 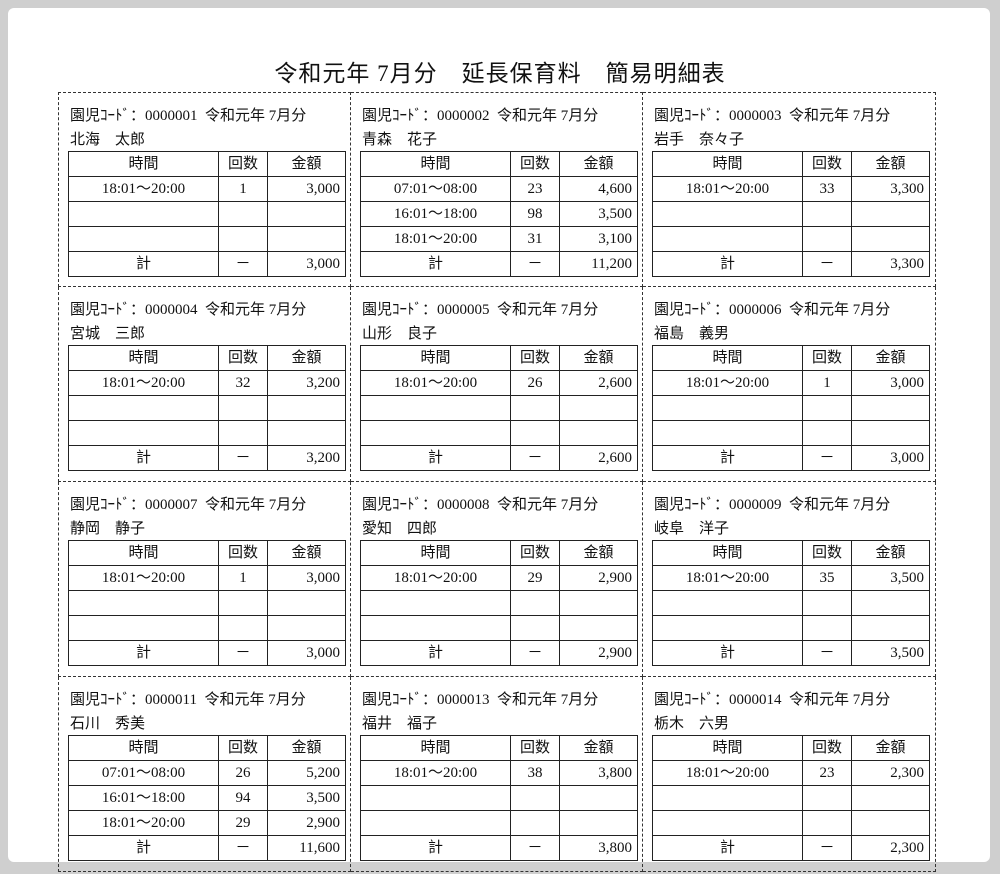 I want to click on table-row: 16:01～18:00 94 3,500, so click(x=207, y=798).